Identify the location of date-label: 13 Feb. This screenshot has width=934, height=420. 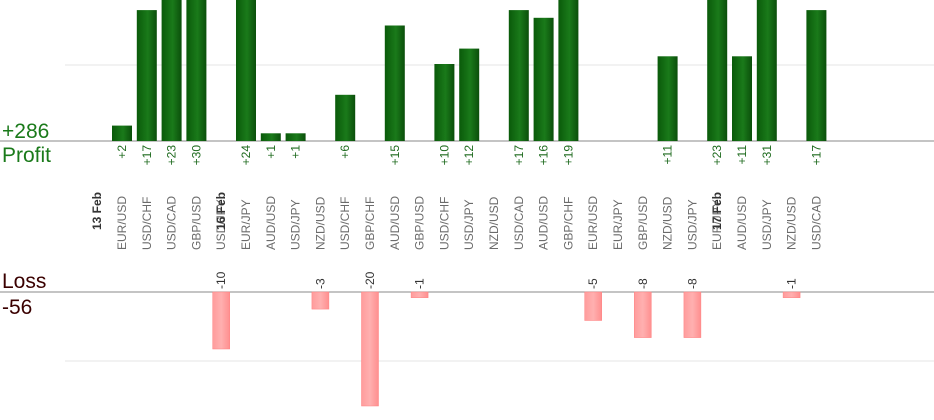
(97, 211).